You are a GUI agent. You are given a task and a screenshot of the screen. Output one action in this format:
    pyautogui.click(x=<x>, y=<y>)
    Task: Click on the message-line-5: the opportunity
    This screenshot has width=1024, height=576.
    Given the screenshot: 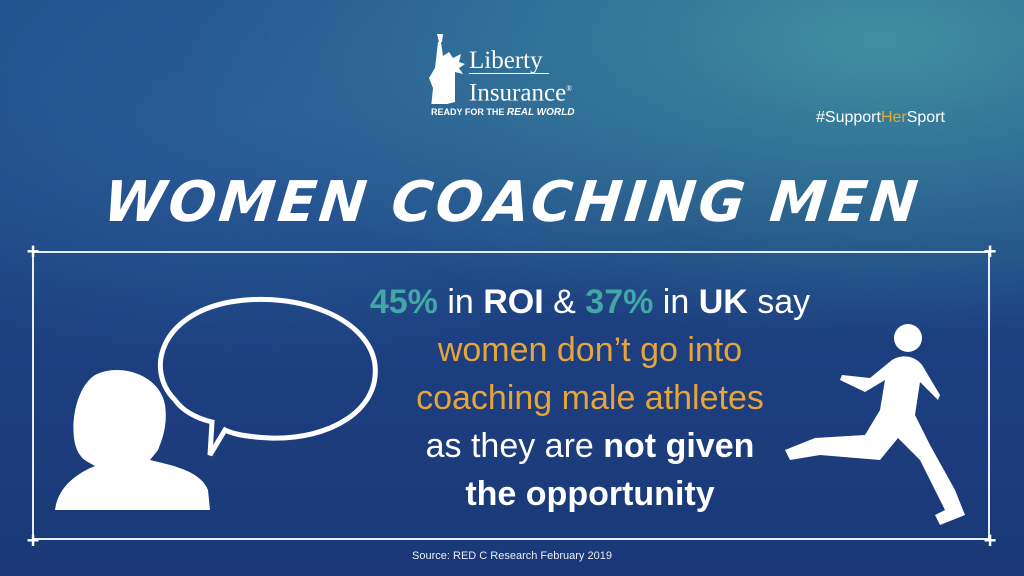 What is the action you would take?
    pyautogui.click(x=590, y=494)
    